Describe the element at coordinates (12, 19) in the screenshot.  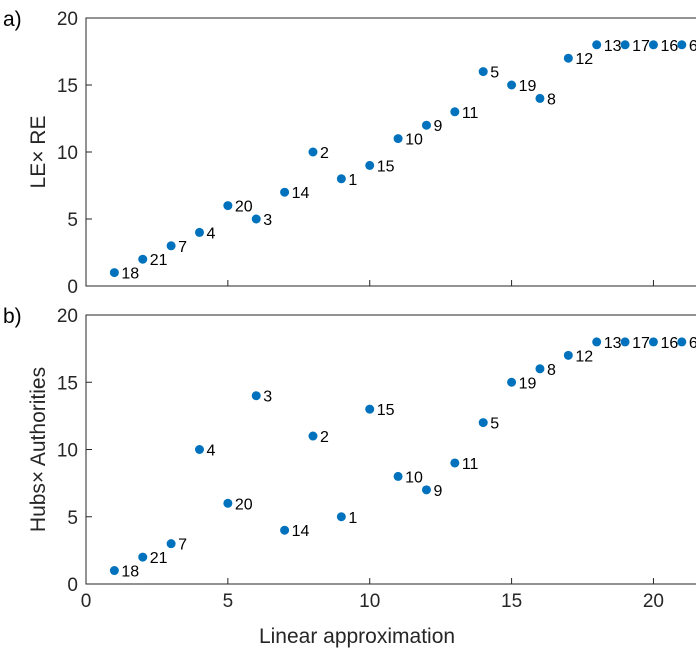
I see `panel-a-label: a)` at that location.